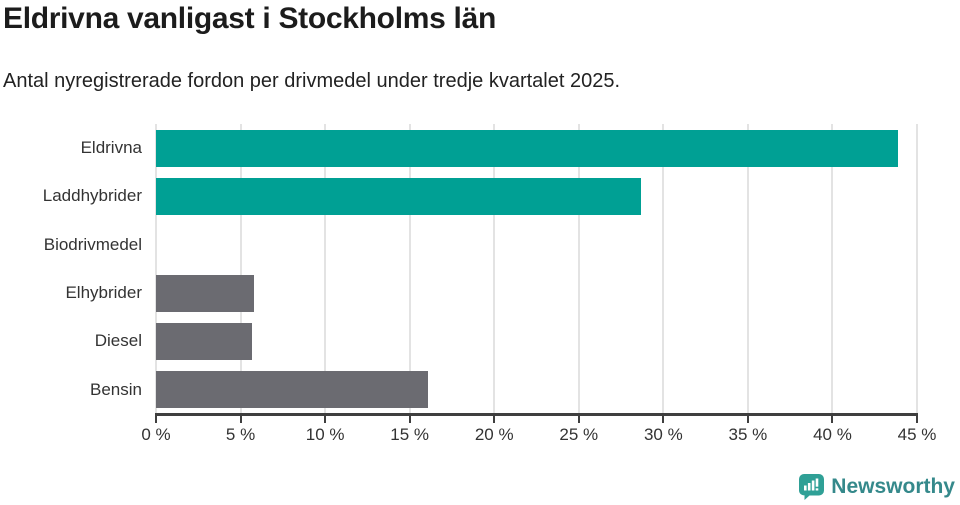 The width and height of the screenshot is (960, 505). Describe the element at coordinates (663, 434) in the screenshot. I see `x-tick-label: 30 %` at that location.